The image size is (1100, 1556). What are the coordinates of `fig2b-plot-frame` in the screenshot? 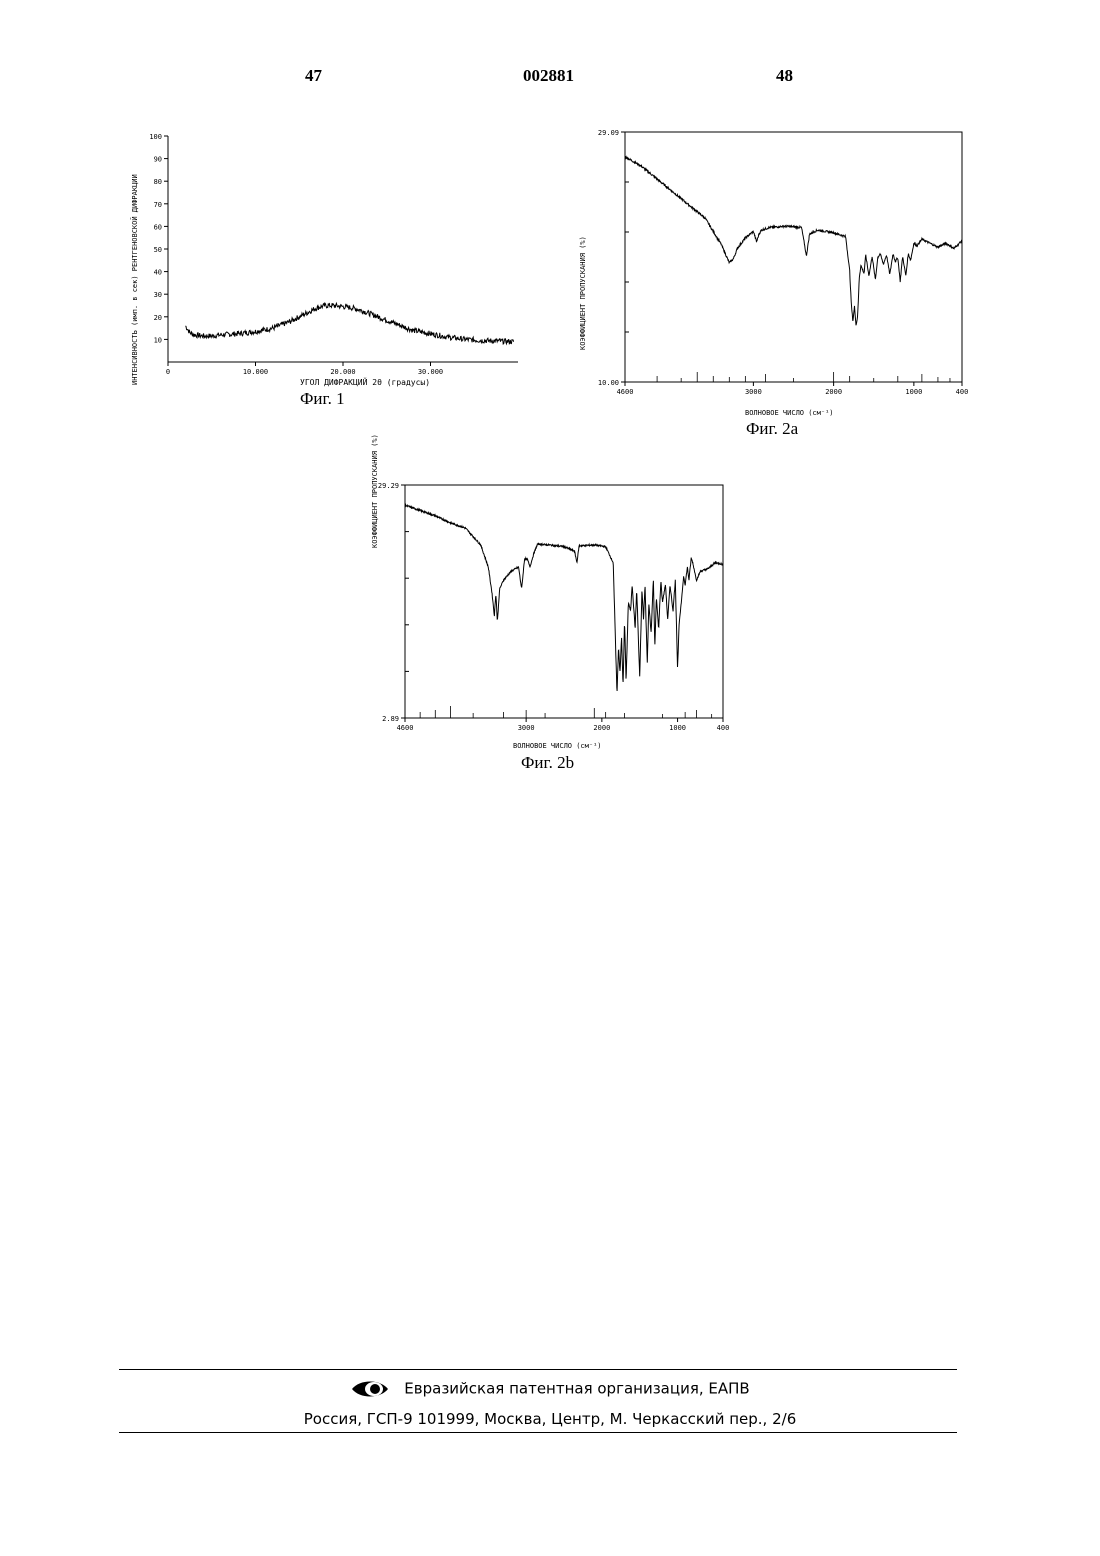 It's located at (564, 601).